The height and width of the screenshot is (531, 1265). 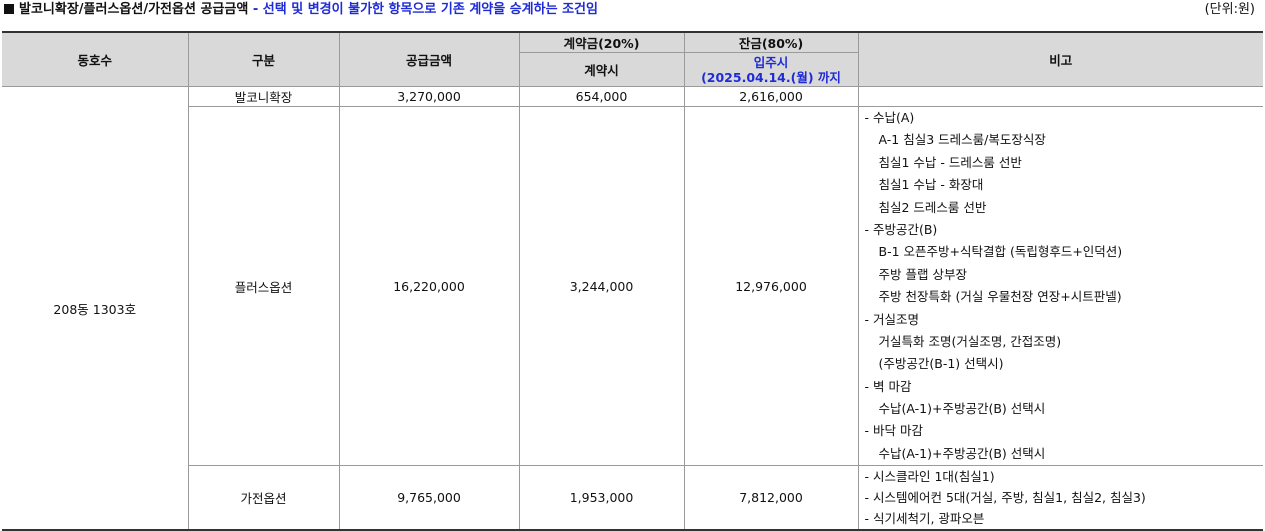 I want to click on row-category: 플러스옵션, so click(x=263, y=286).